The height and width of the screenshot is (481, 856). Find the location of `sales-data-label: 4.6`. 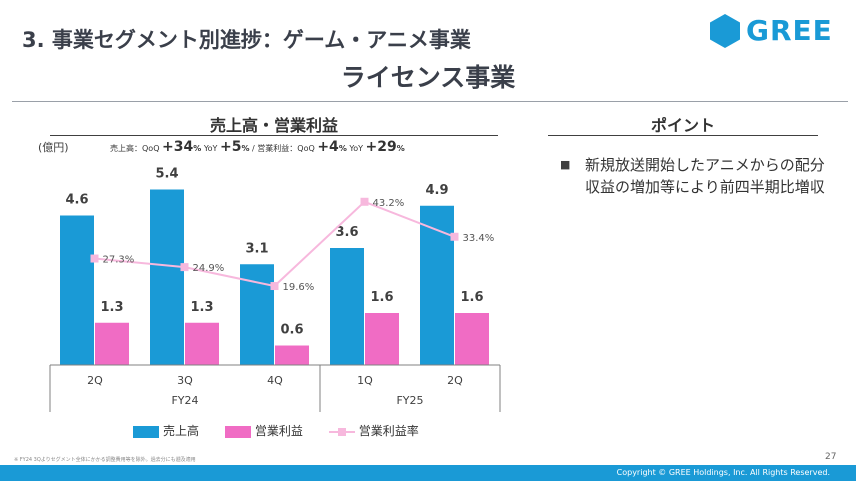

sales-data-label: 4.6 is located at coordinates (76, 200).